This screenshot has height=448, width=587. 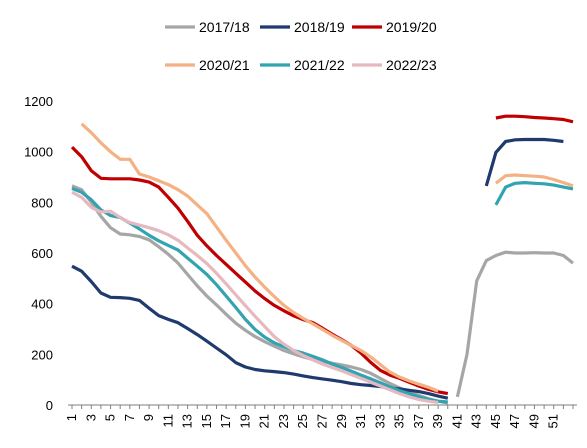 I want to click on x-tick-label: 49, so click(x=533, y=421).